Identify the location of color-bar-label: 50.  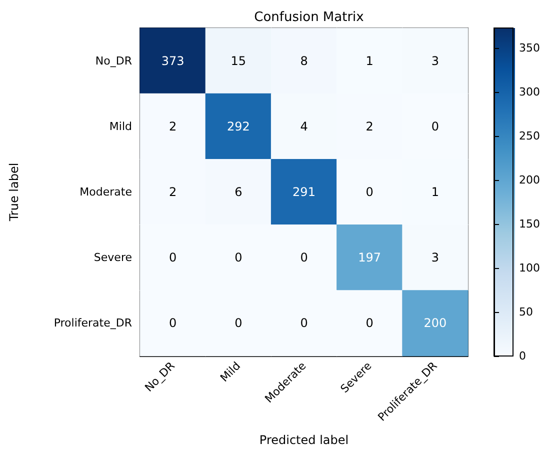
(526, 312).